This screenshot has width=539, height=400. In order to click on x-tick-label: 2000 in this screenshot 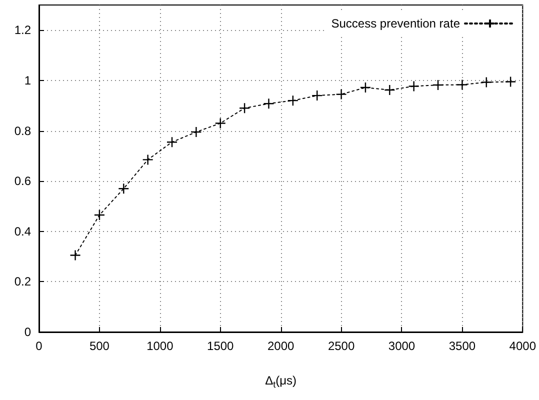, I will do `click(280, 346)`.